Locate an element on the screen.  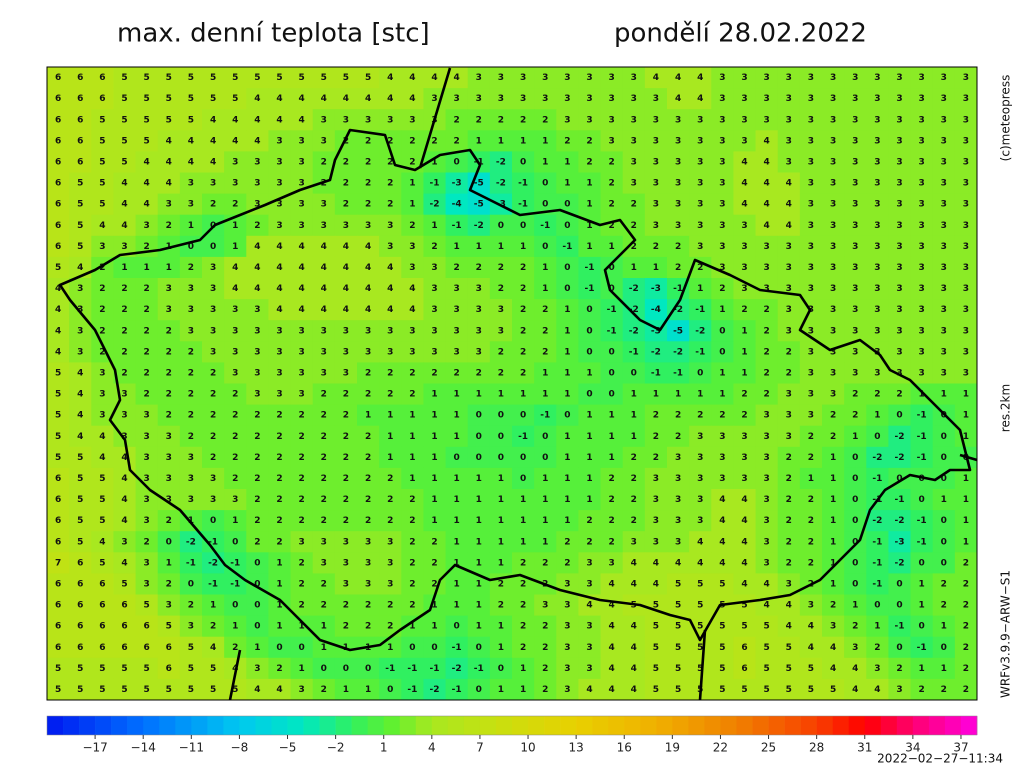
colorbar-tick-label: 4 is located at coordinates (432, 748).